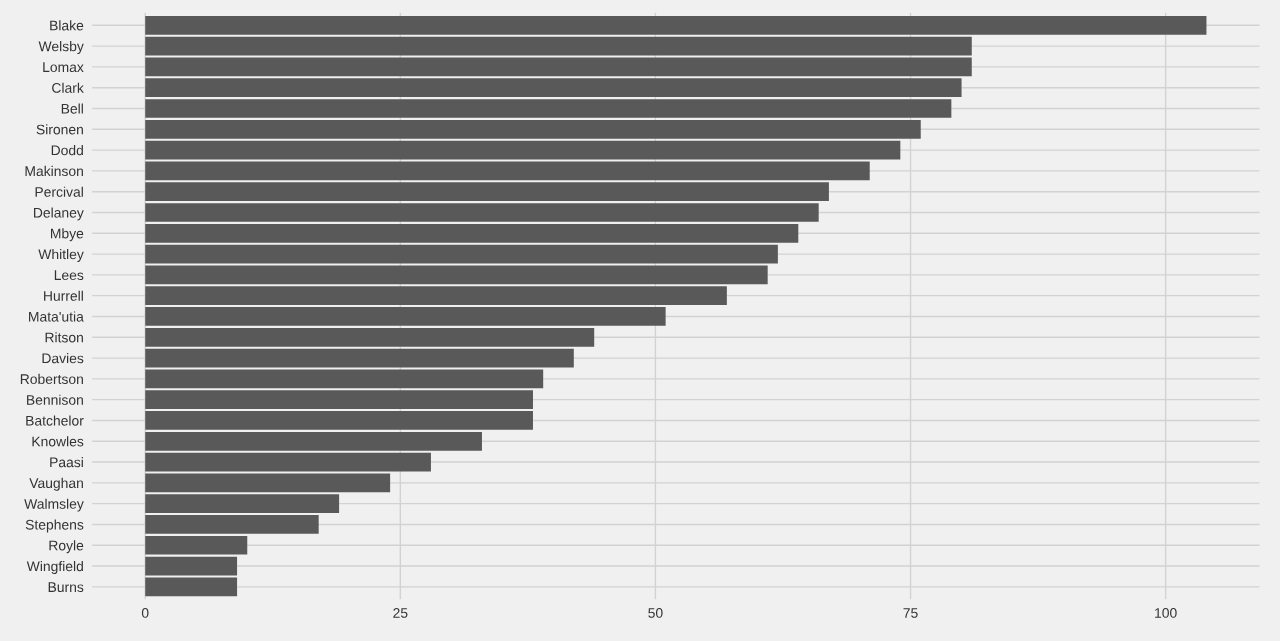 The width and height of the screenshot is (1280, 641). Describe the element at coordinates (63, 358) in the screenshot. I see `y-tick-label: Davies` at that location.